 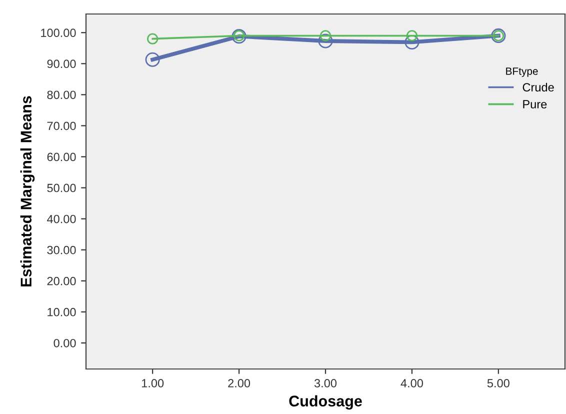 What do you see at coordinates (325, 383) in the screenshot?
I see `x-tick-label: 3.00` at bounding box center [325, 383].